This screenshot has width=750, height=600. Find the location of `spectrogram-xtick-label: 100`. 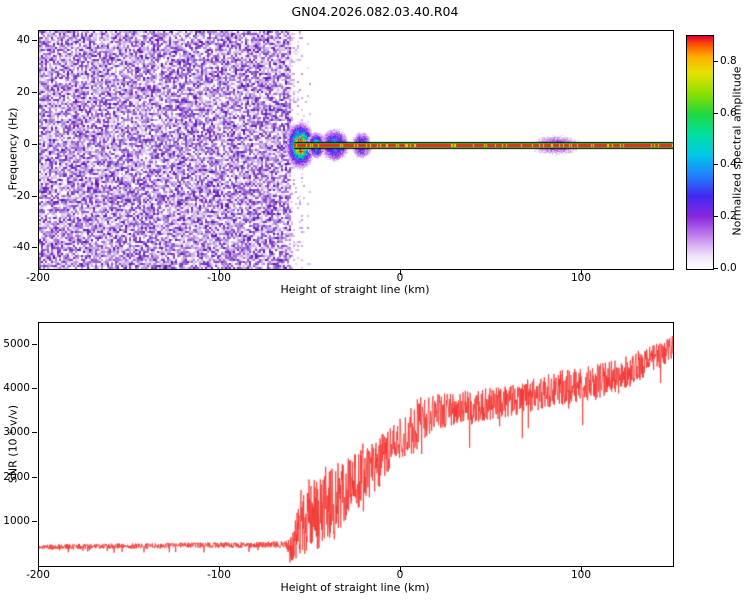

spectrogram-xtick-label: 100 is located at coordinates (581, 278).